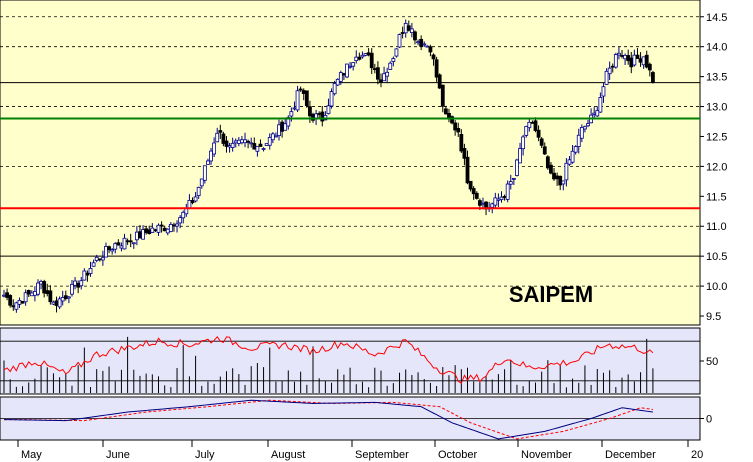 The height and width of the screenshot is (462, 753). Describe the element at coordinates (457, 455) in the screenshot. I see `x-tick-label: October` at that location.